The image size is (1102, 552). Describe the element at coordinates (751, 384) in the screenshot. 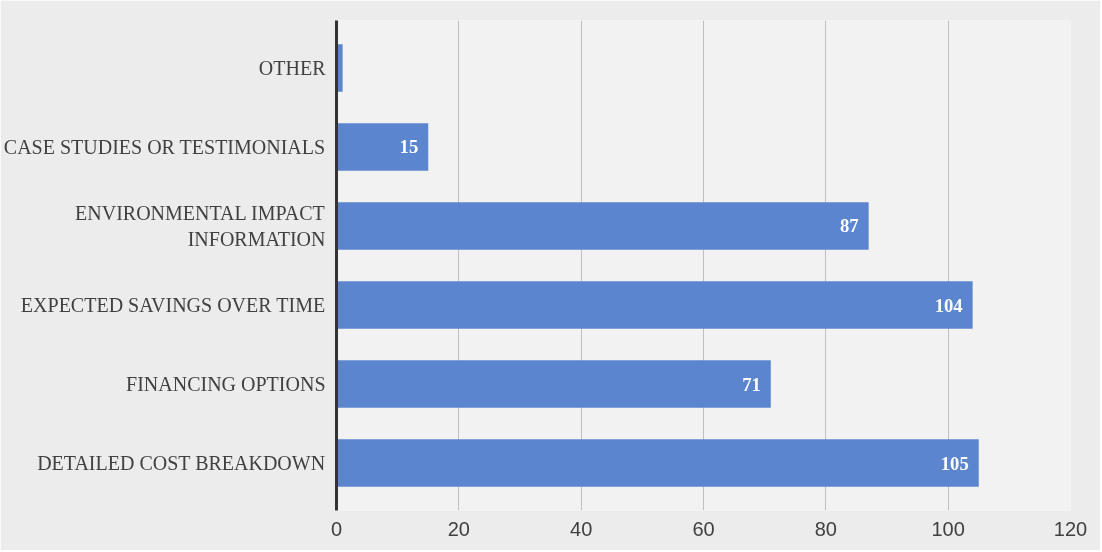

I see `data-label: 71` at that location.